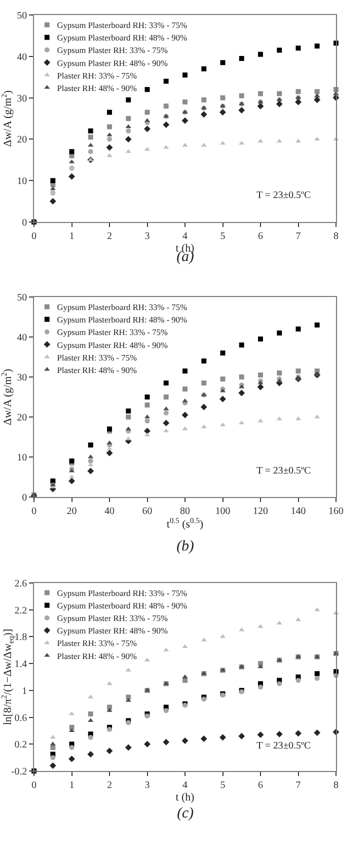 The height and width of the screenshot is (864, 348). I want to click on y-tick-label: 1.8, so click(20, 638).